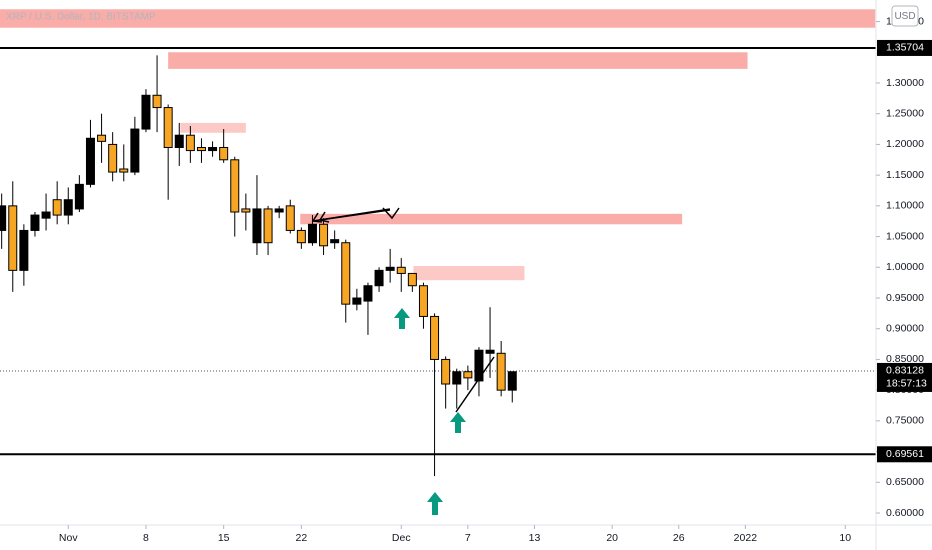 The height and width of the screenshot is (550, 932). What do you see at coordinates (679, 538) in the screenshot?
I see `x-tick-label: 26` at bounding box center [679, 538].